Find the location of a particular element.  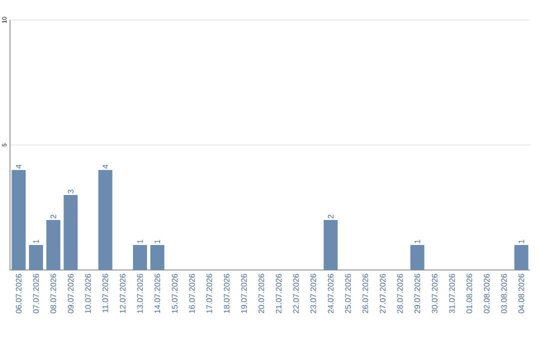

x-tick-label: 03.08.2026 is located at coordinates (504, 294).